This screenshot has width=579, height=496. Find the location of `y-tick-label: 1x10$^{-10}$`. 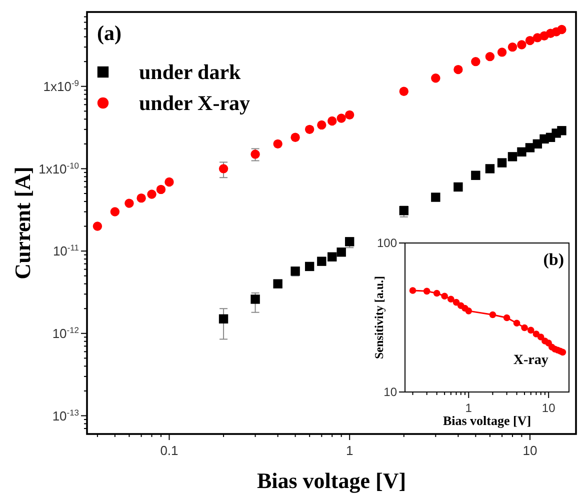

y-tick-label: 1x10$^{-10}$ is located at coordinates (59, 168).